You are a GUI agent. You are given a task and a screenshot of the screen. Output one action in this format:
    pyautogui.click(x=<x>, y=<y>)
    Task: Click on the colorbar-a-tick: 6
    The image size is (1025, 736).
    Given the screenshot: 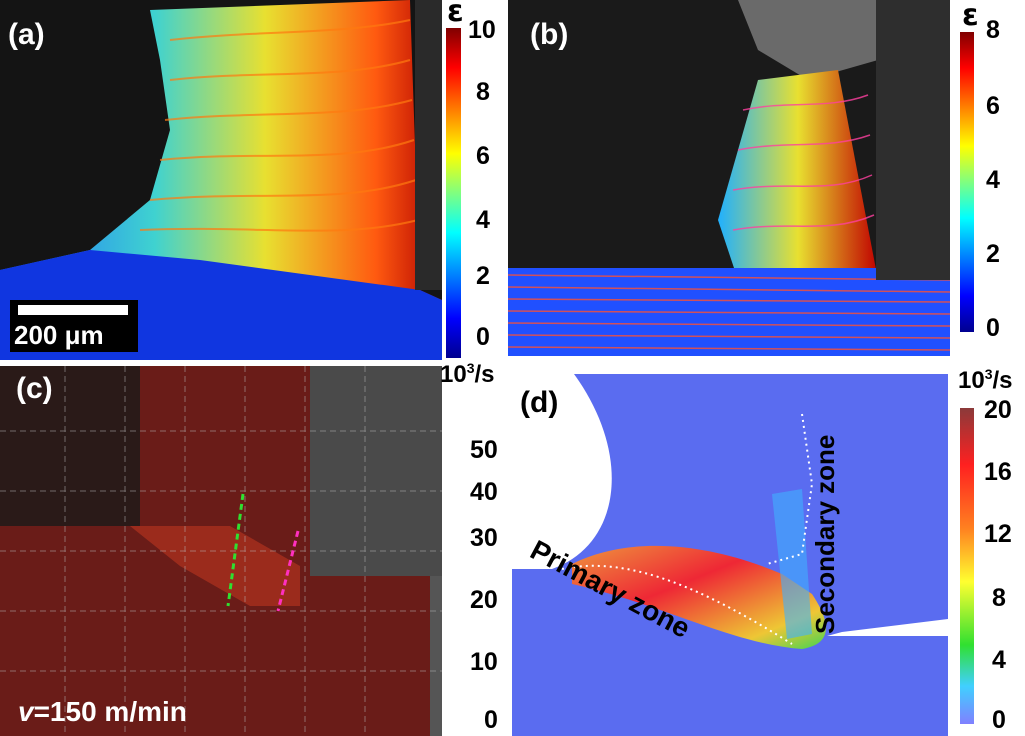 What is the action you would take?
    pyautogui.click(x=483, y=156)
    